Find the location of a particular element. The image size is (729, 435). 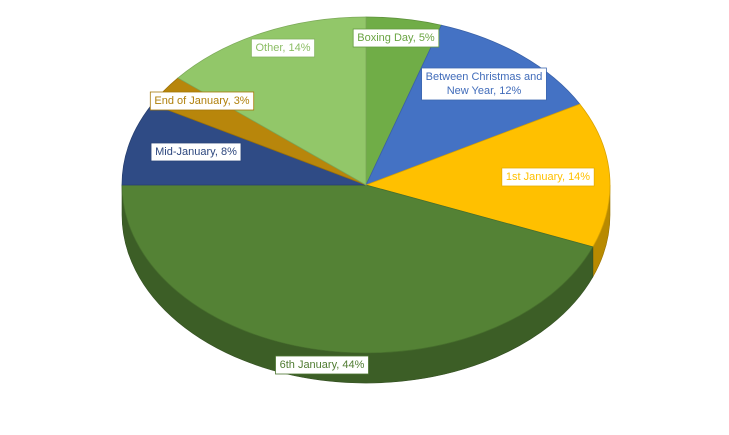

pie-label-4: 6th January, 44% is located at coordinates (322, 365).